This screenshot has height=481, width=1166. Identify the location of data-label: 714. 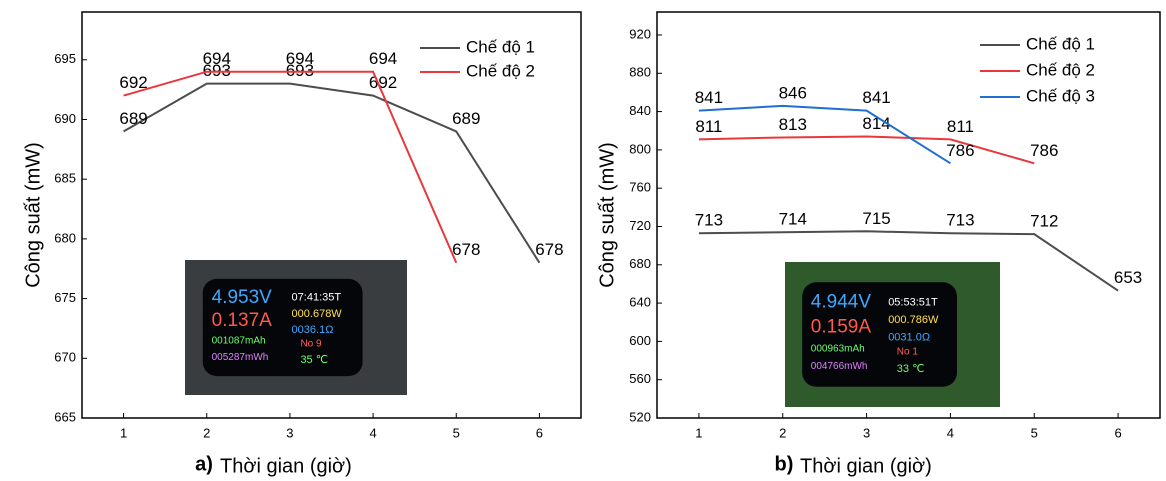
(793, 219).